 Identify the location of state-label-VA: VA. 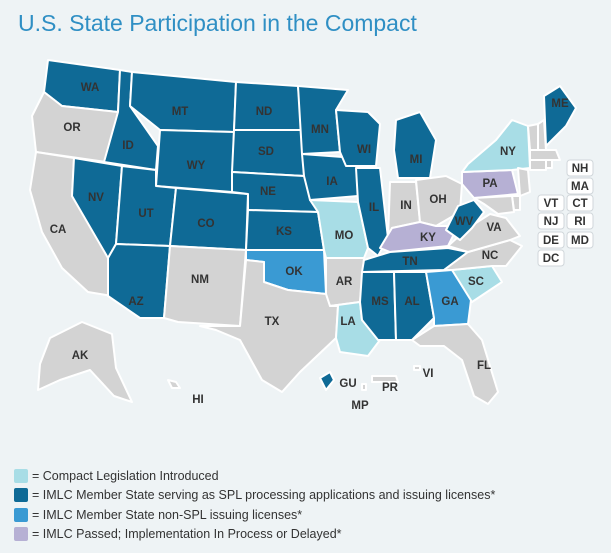
(493, 228).